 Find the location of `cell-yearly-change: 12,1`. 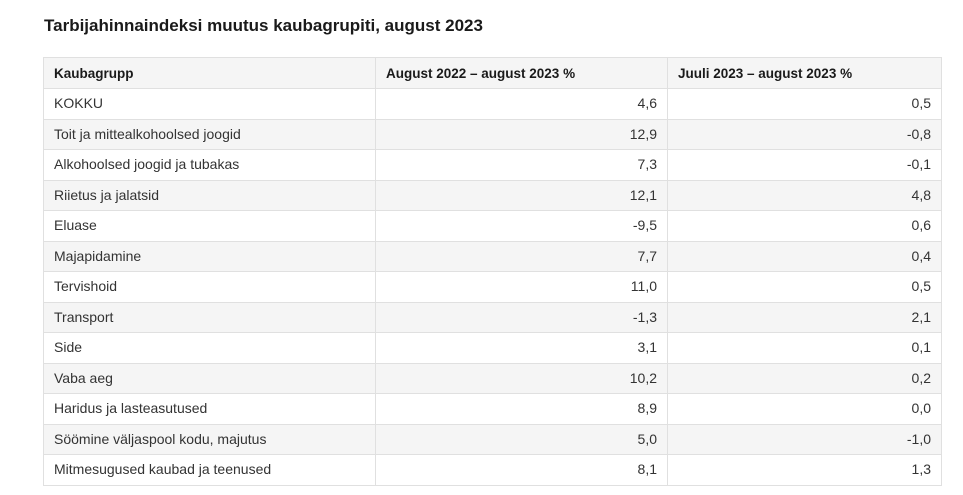

cell-yearly-change: 12,1 is located at coordinates (521, 195).